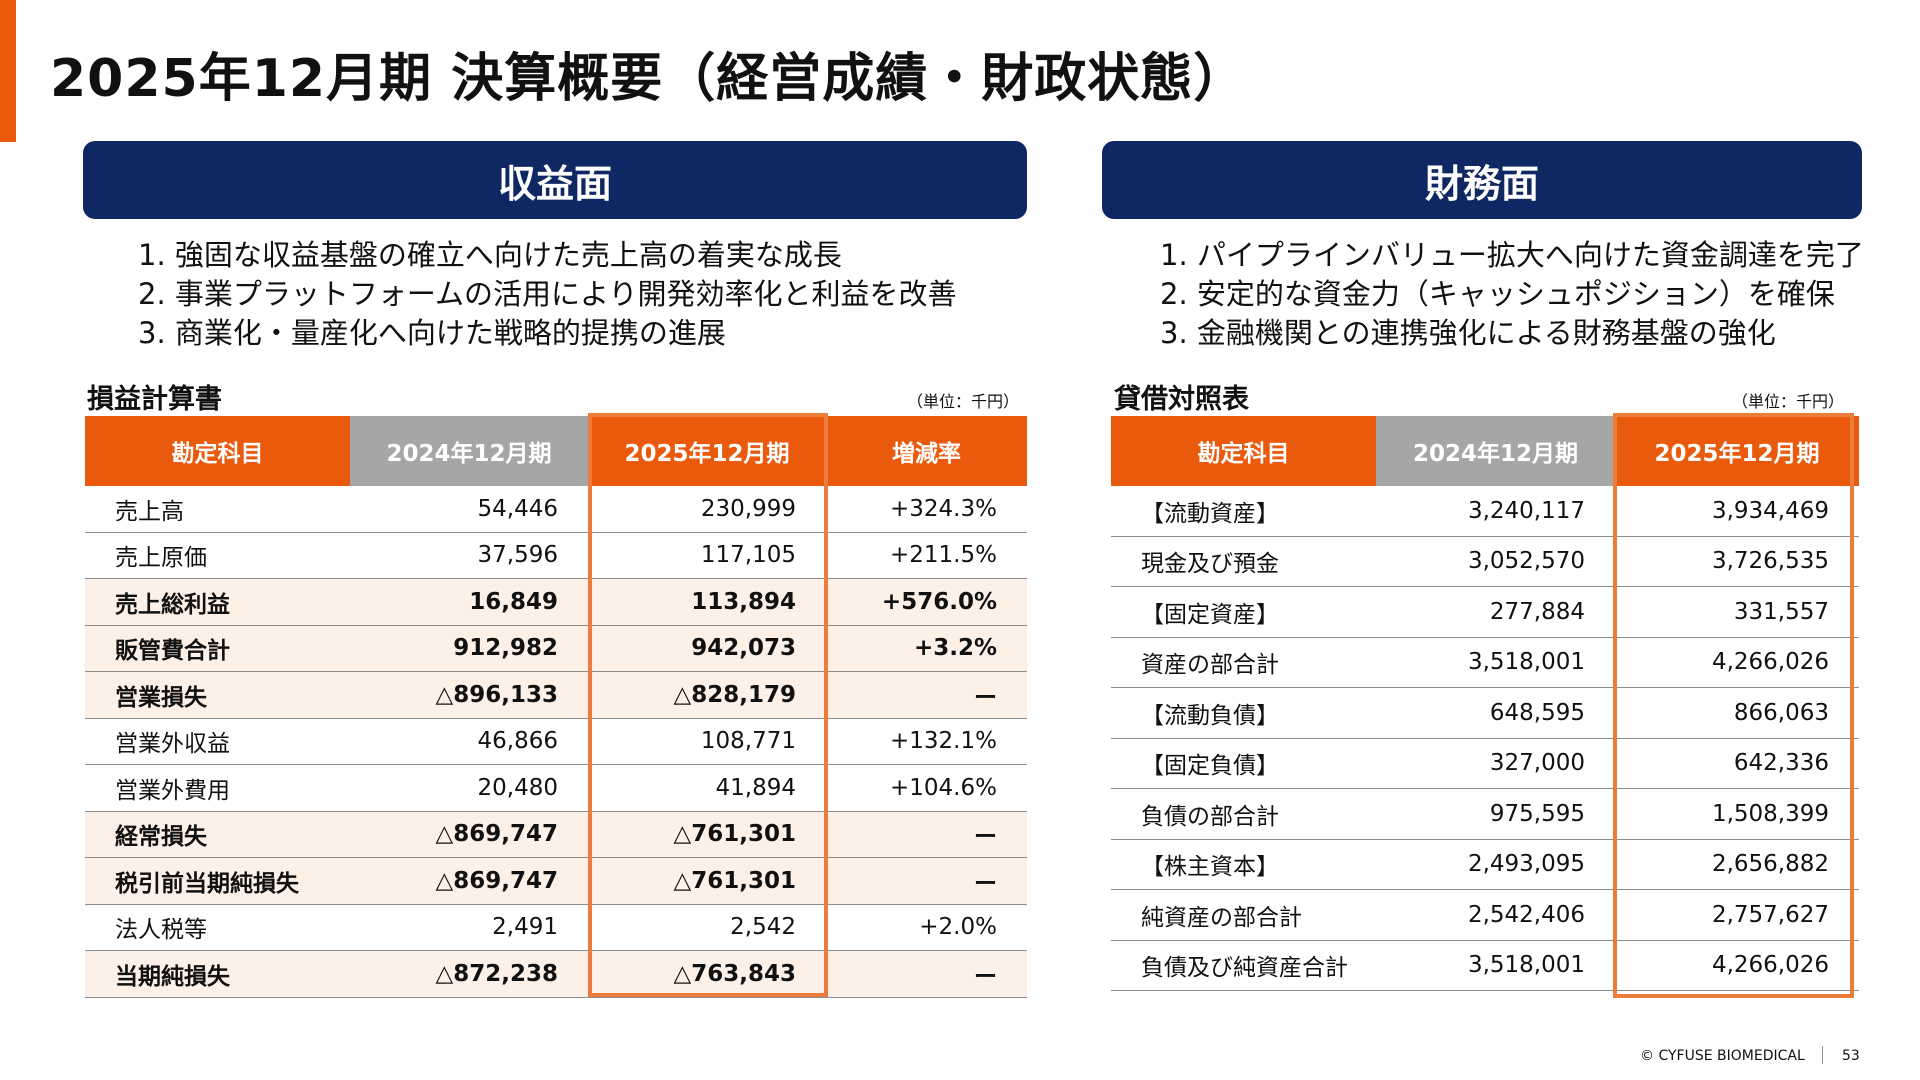 This screenshot has height=1080, width=1920. I want to click on revenue-point: 1. 強固な収益基盤の確立へ向けた売上高の着実な成長, so click(490, 255).